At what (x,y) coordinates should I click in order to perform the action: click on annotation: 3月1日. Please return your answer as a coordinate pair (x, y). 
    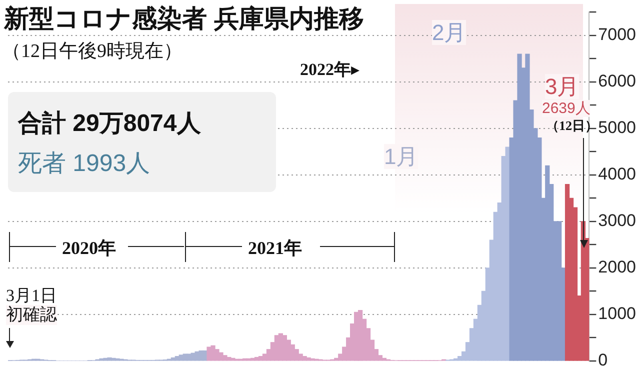
    Looking at the image, I should click on (31, 296).